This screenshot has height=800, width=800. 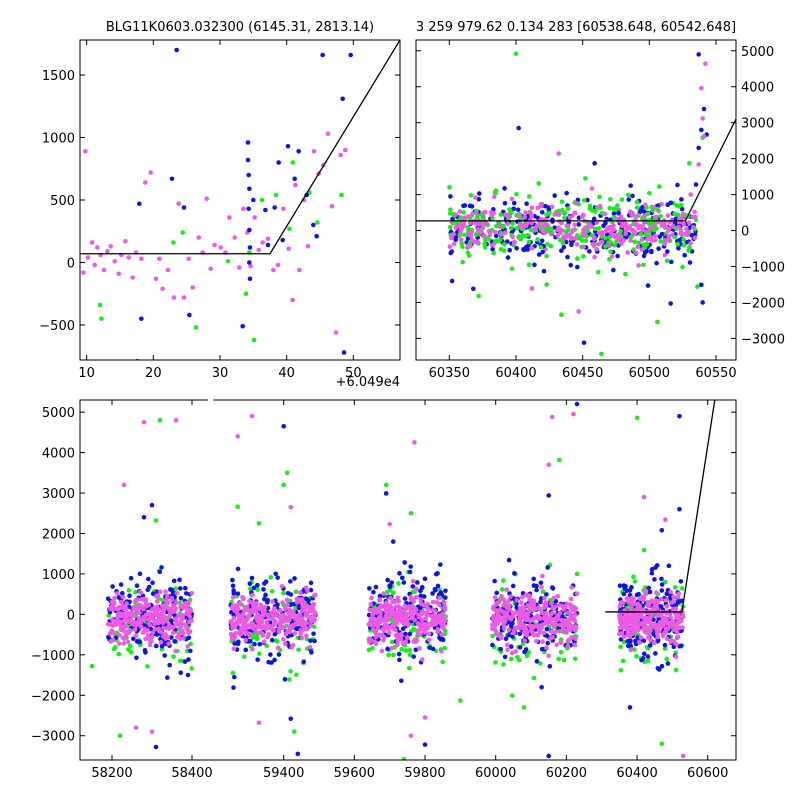 What do you see at coordinates (715, 373) in the screenshot?
I see `top-right-xtick-label: 60550` at bounding box center [715, 373].